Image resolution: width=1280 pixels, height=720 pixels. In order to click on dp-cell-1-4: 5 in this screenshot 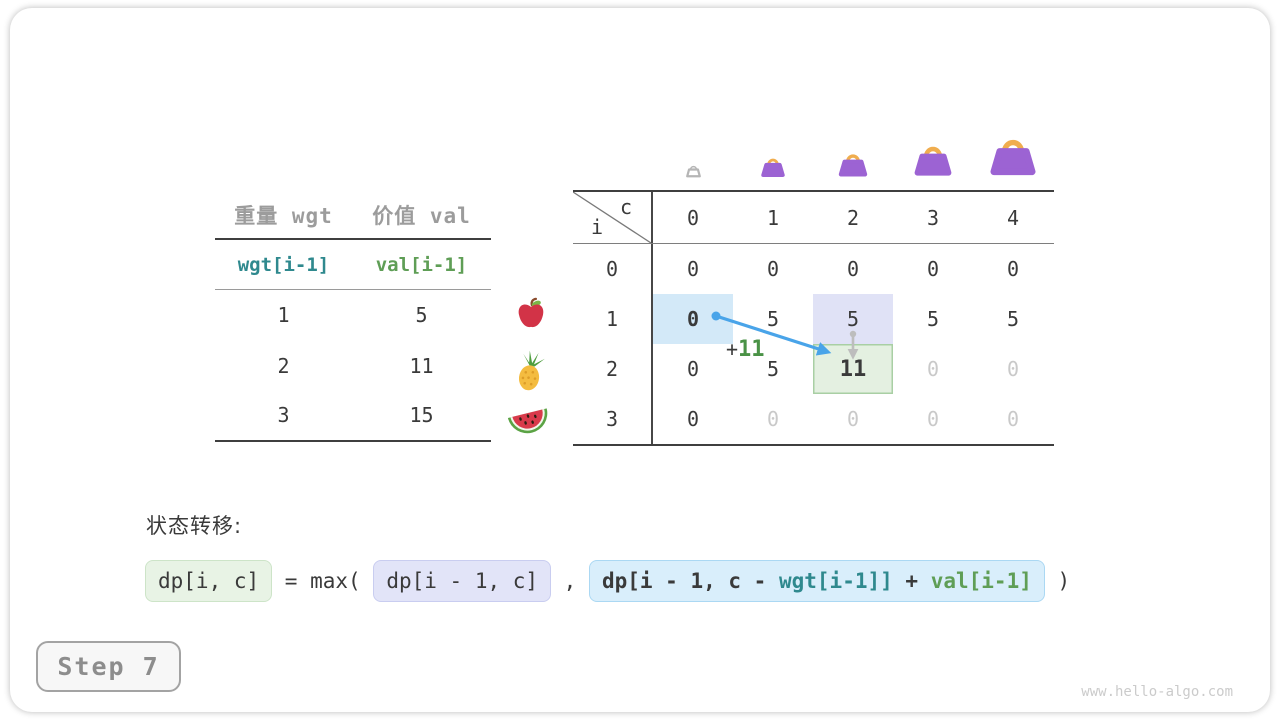, I will do `click(1013, 319)`.